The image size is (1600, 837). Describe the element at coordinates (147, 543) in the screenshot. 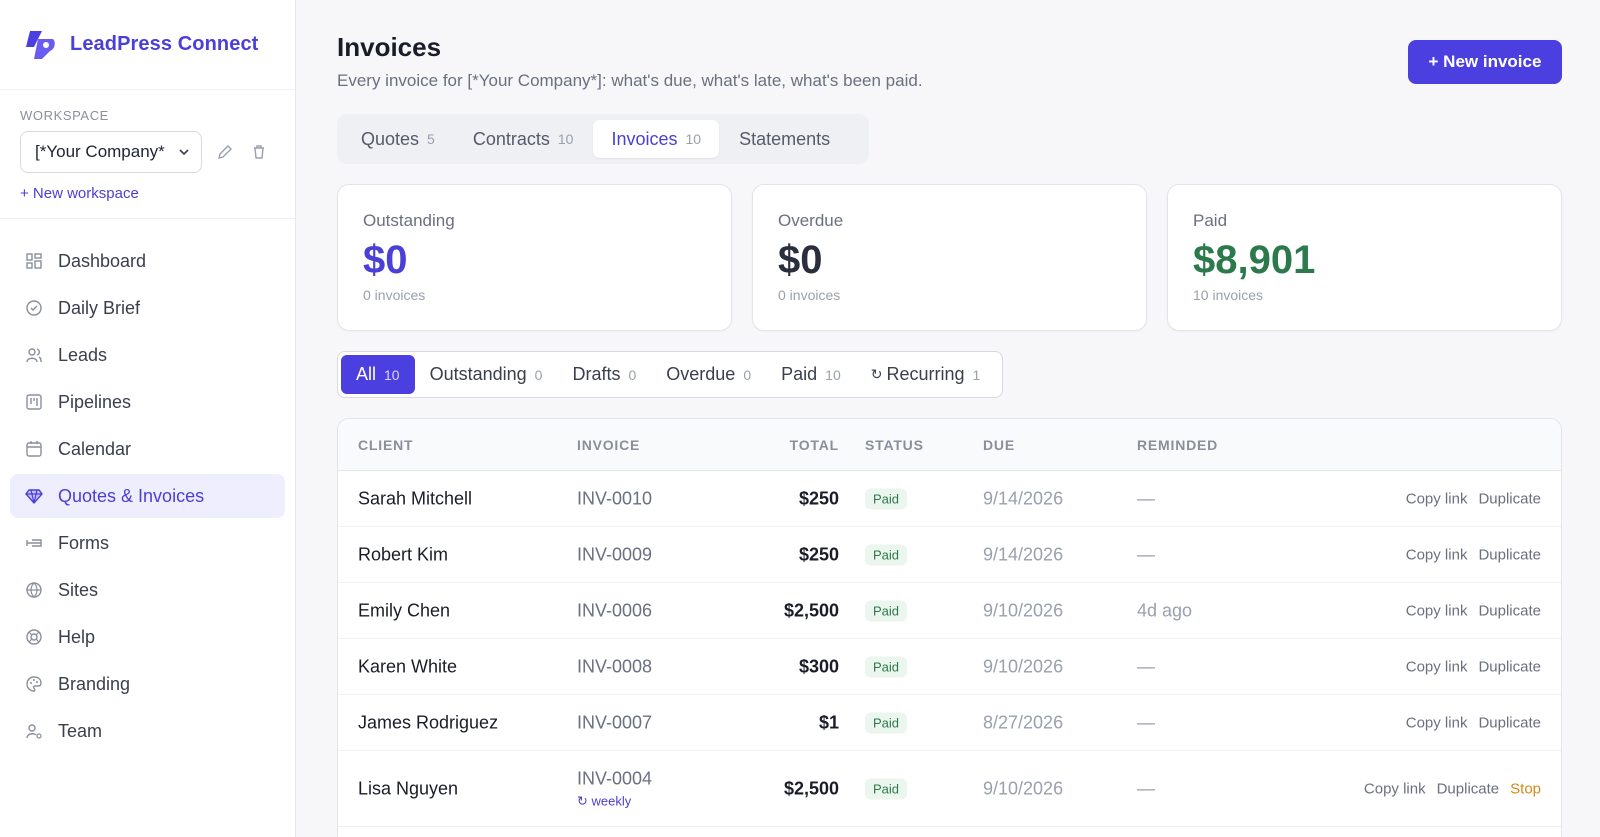

I see `sidebar-item-forms: Forms` at that location.